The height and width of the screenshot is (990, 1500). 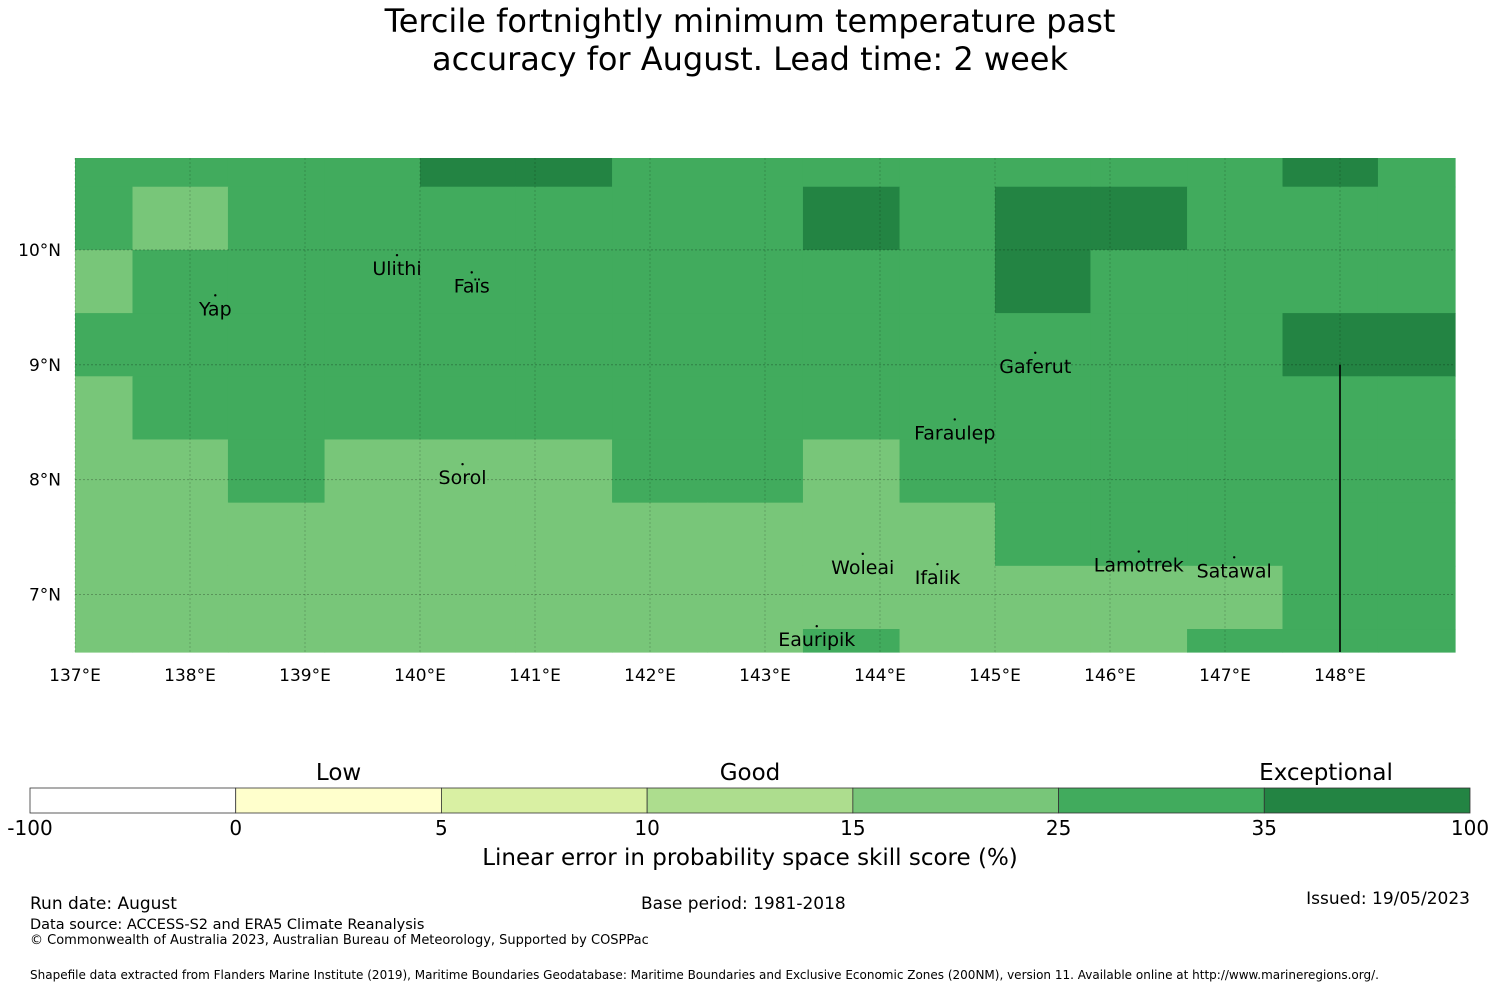 What do you see at coordinates (650, 676) in the screenshot?
I see `lon-tick-label: 142°E` at bounding box center [650, 676].